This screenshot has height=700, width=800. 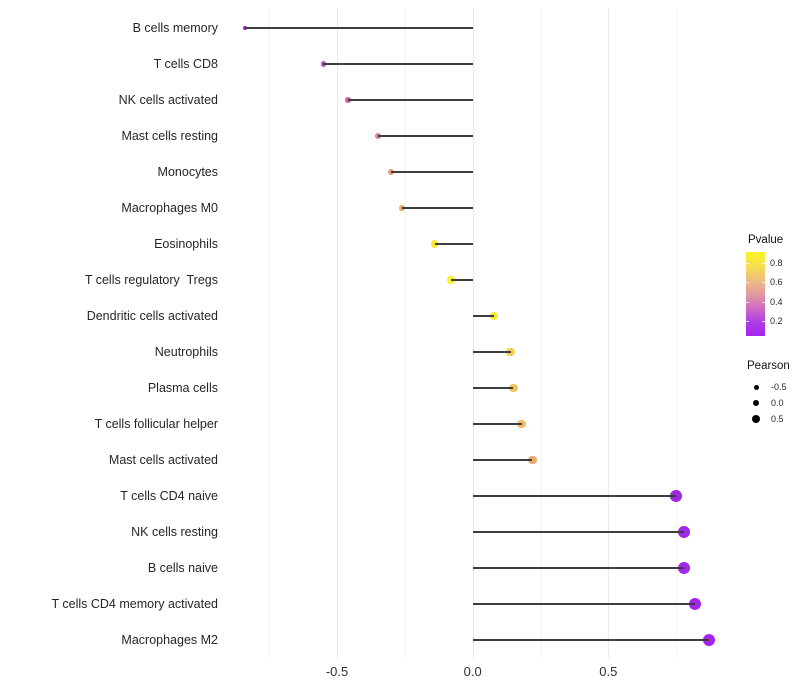 I want to click on pearson-legend-title: Pearson, so click(x=768, y=366).